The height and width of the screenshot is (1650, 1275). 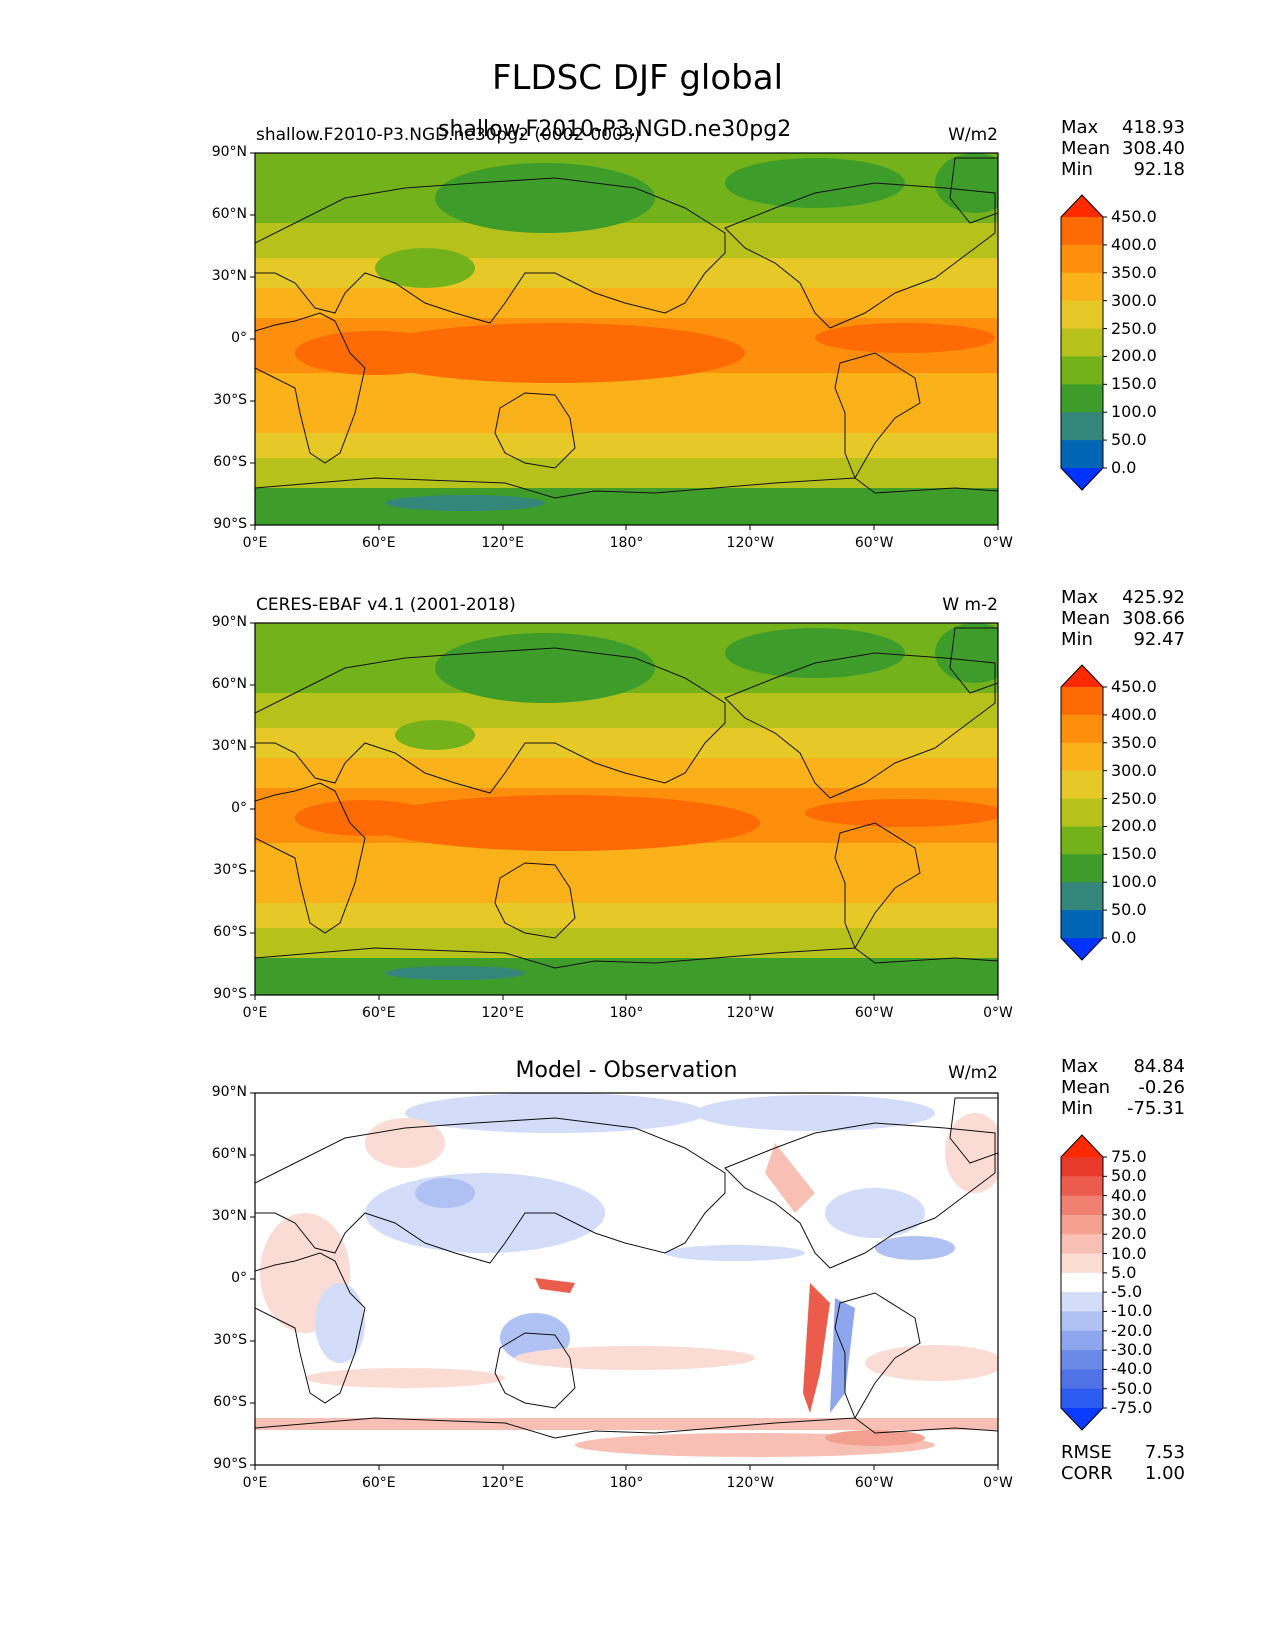 What do you see at coordinates (1159, 169) in the screenshot?
I see `stat-value: 92.18` at bounding box center [1159, 169].